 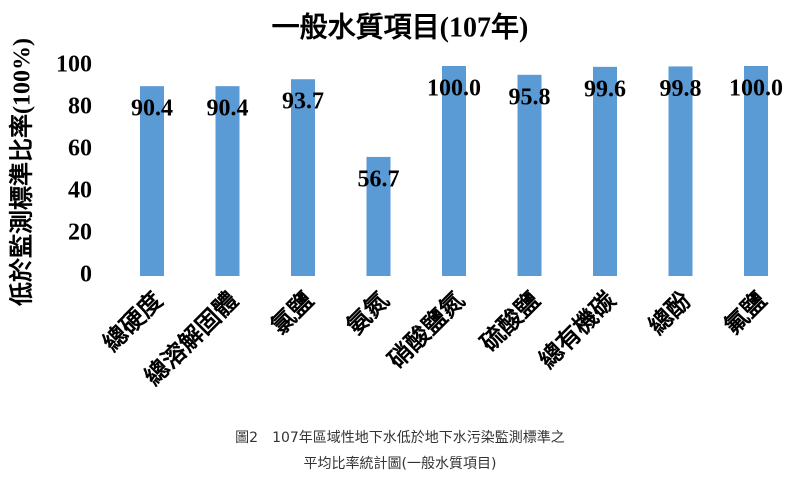 I want to click on caption: 平均比率統計圖(一般水質項目), so click(x=400, y=463).